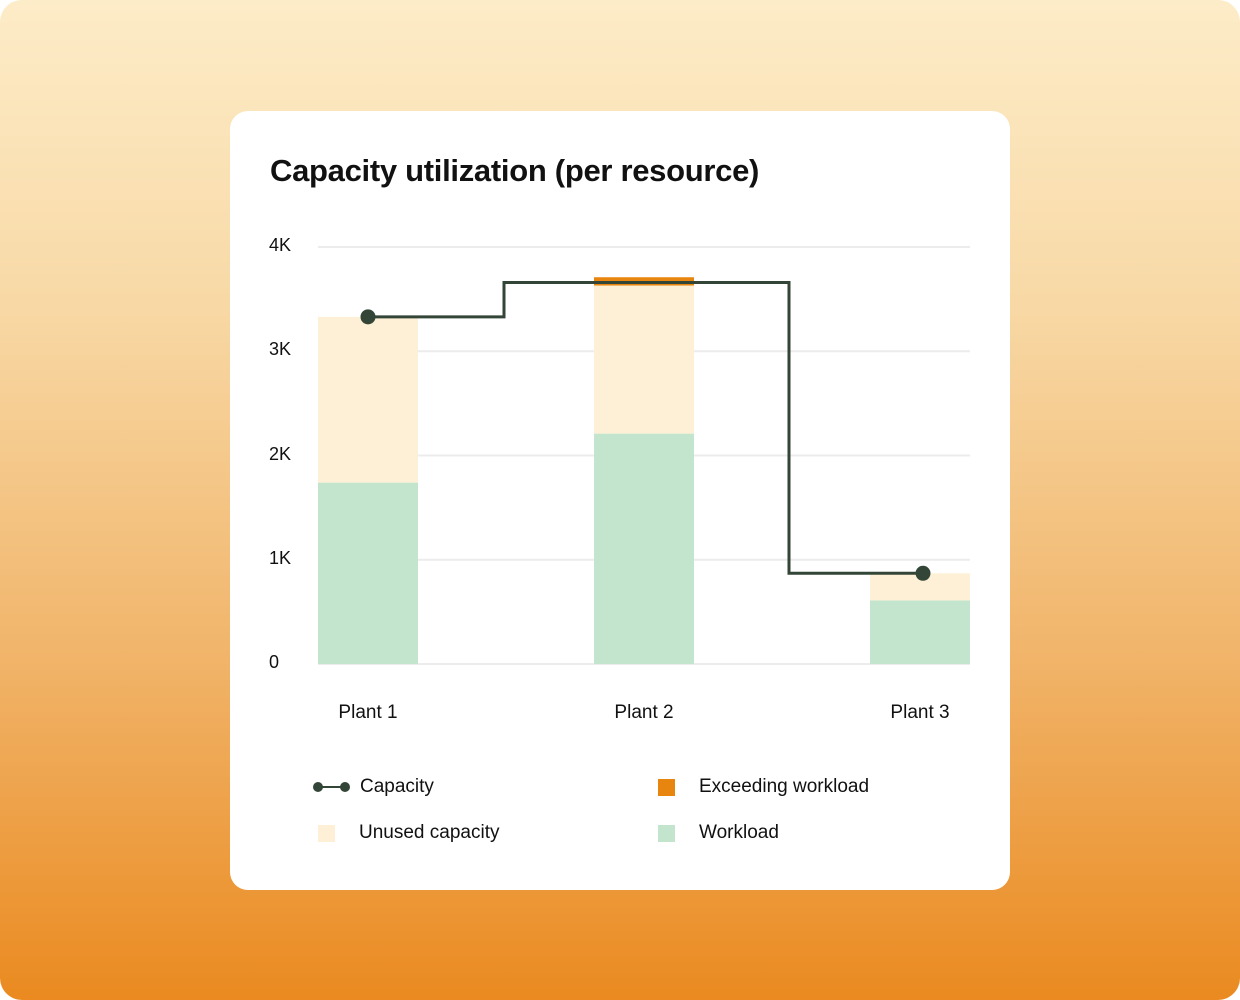 The height and width of the screenshot is (1000, 1240). I want to click on legend-label: Capacity, so click(397, 786).